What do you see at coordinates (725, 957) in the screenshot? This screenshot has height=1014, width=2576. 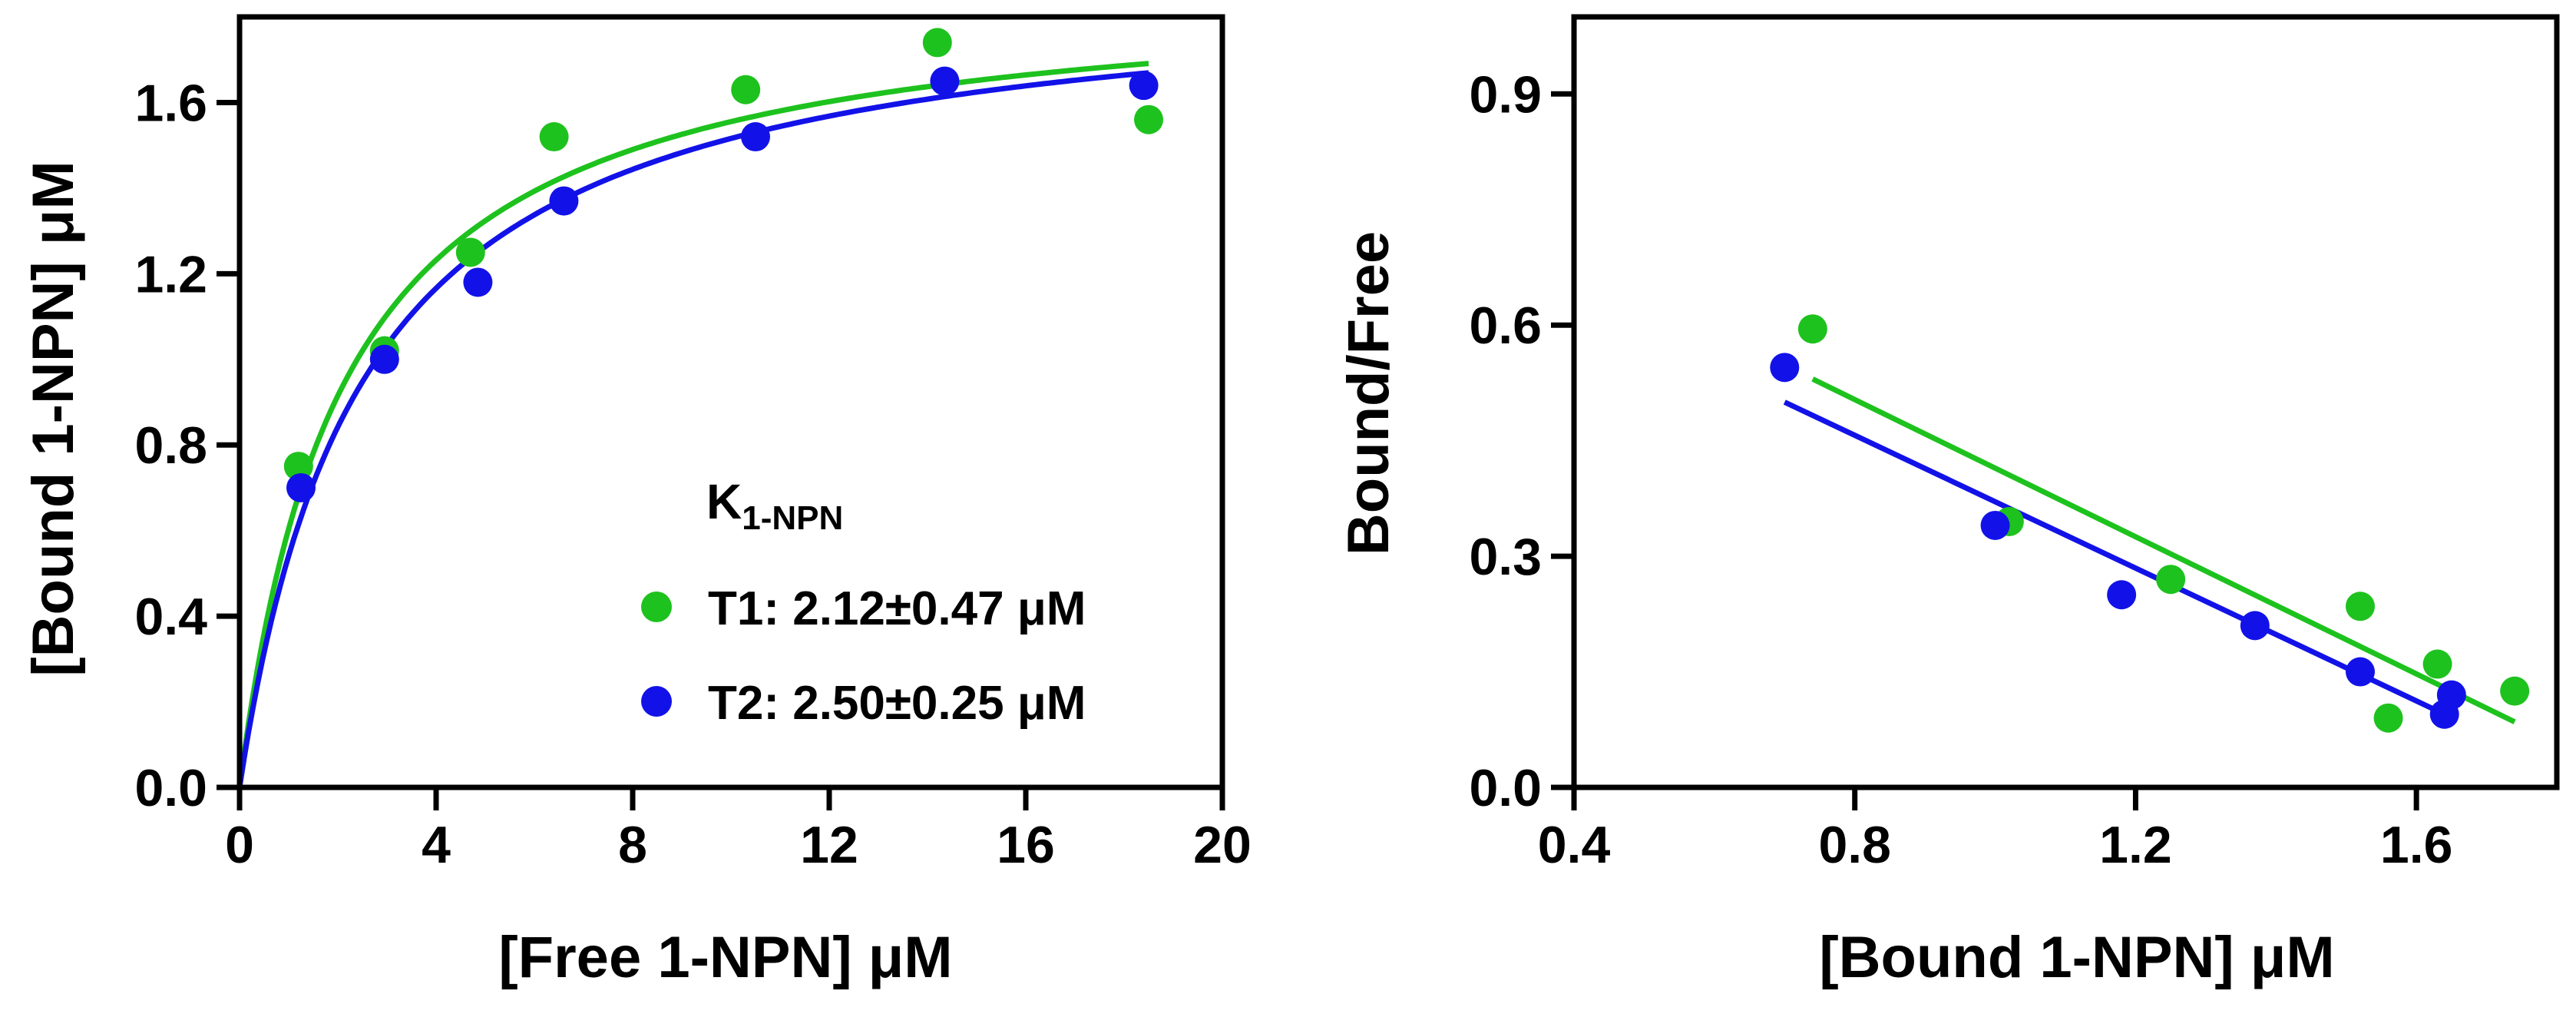 I see `x-axis-title-a: [Free 1-NPN] μM` at bounding box center [725, 957].